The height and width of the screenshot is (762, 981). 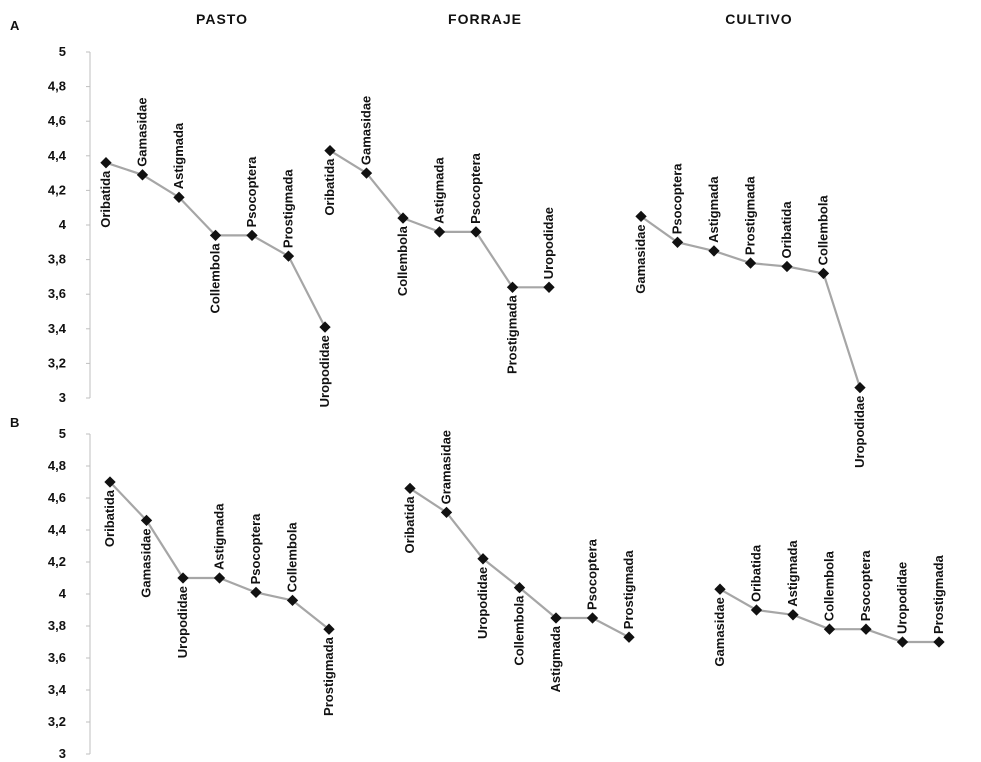 What do you see at coordinates (288, 209) in the screenshot?
I see `panel-a-pasto-point-label: Prostigmada` at bounding box center [288, 209].